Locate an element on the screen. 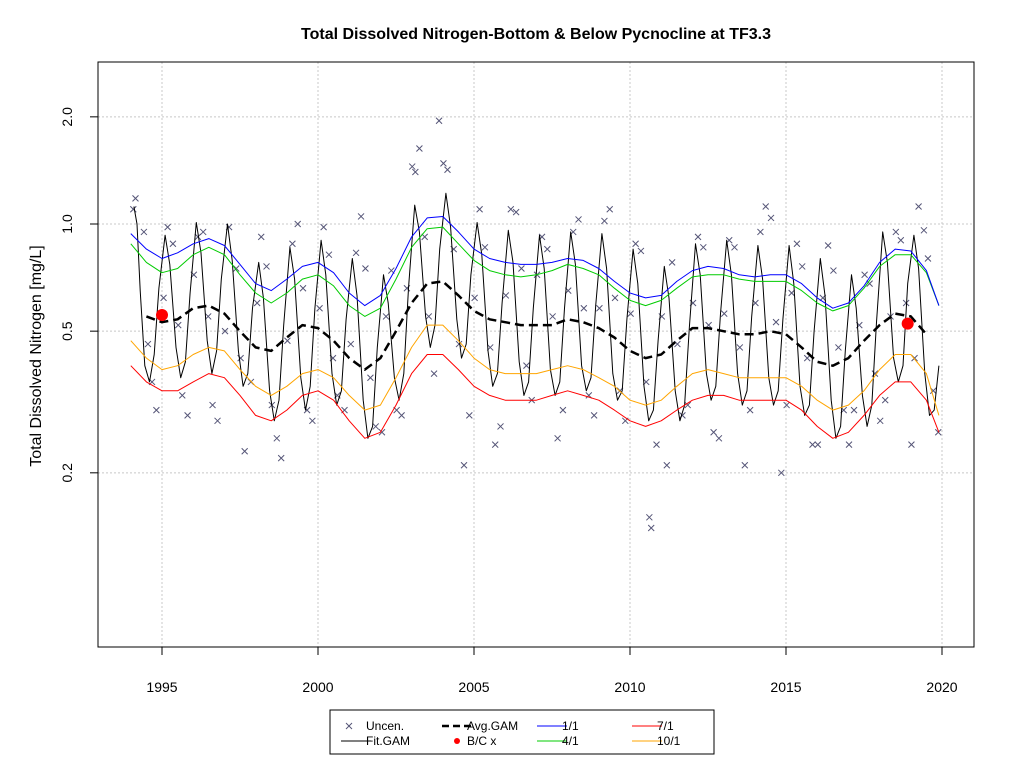  legend-item: B/C x is located at coordinates (475, 741).